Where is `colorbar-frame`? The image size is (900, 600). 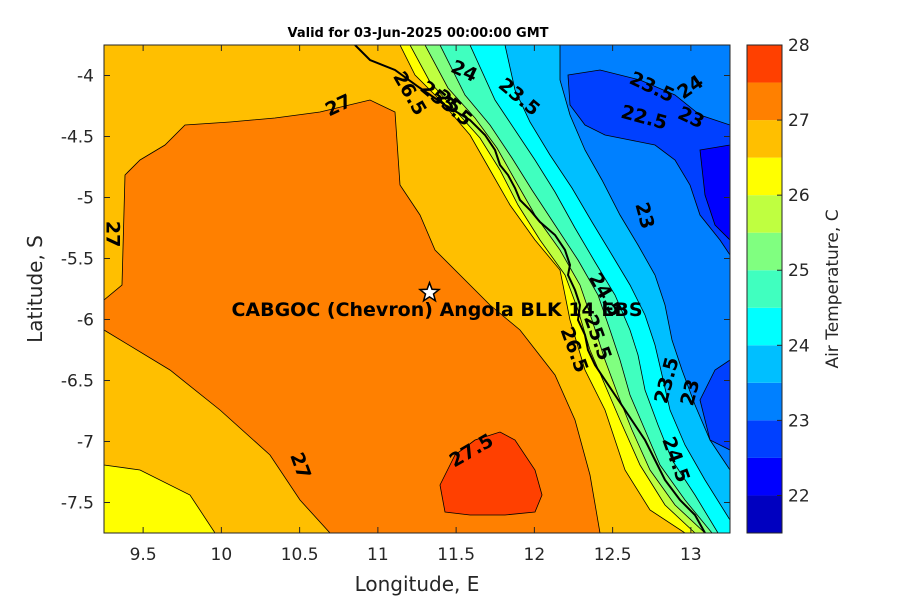 colorbar-frame is located at coordinates (764, 289).